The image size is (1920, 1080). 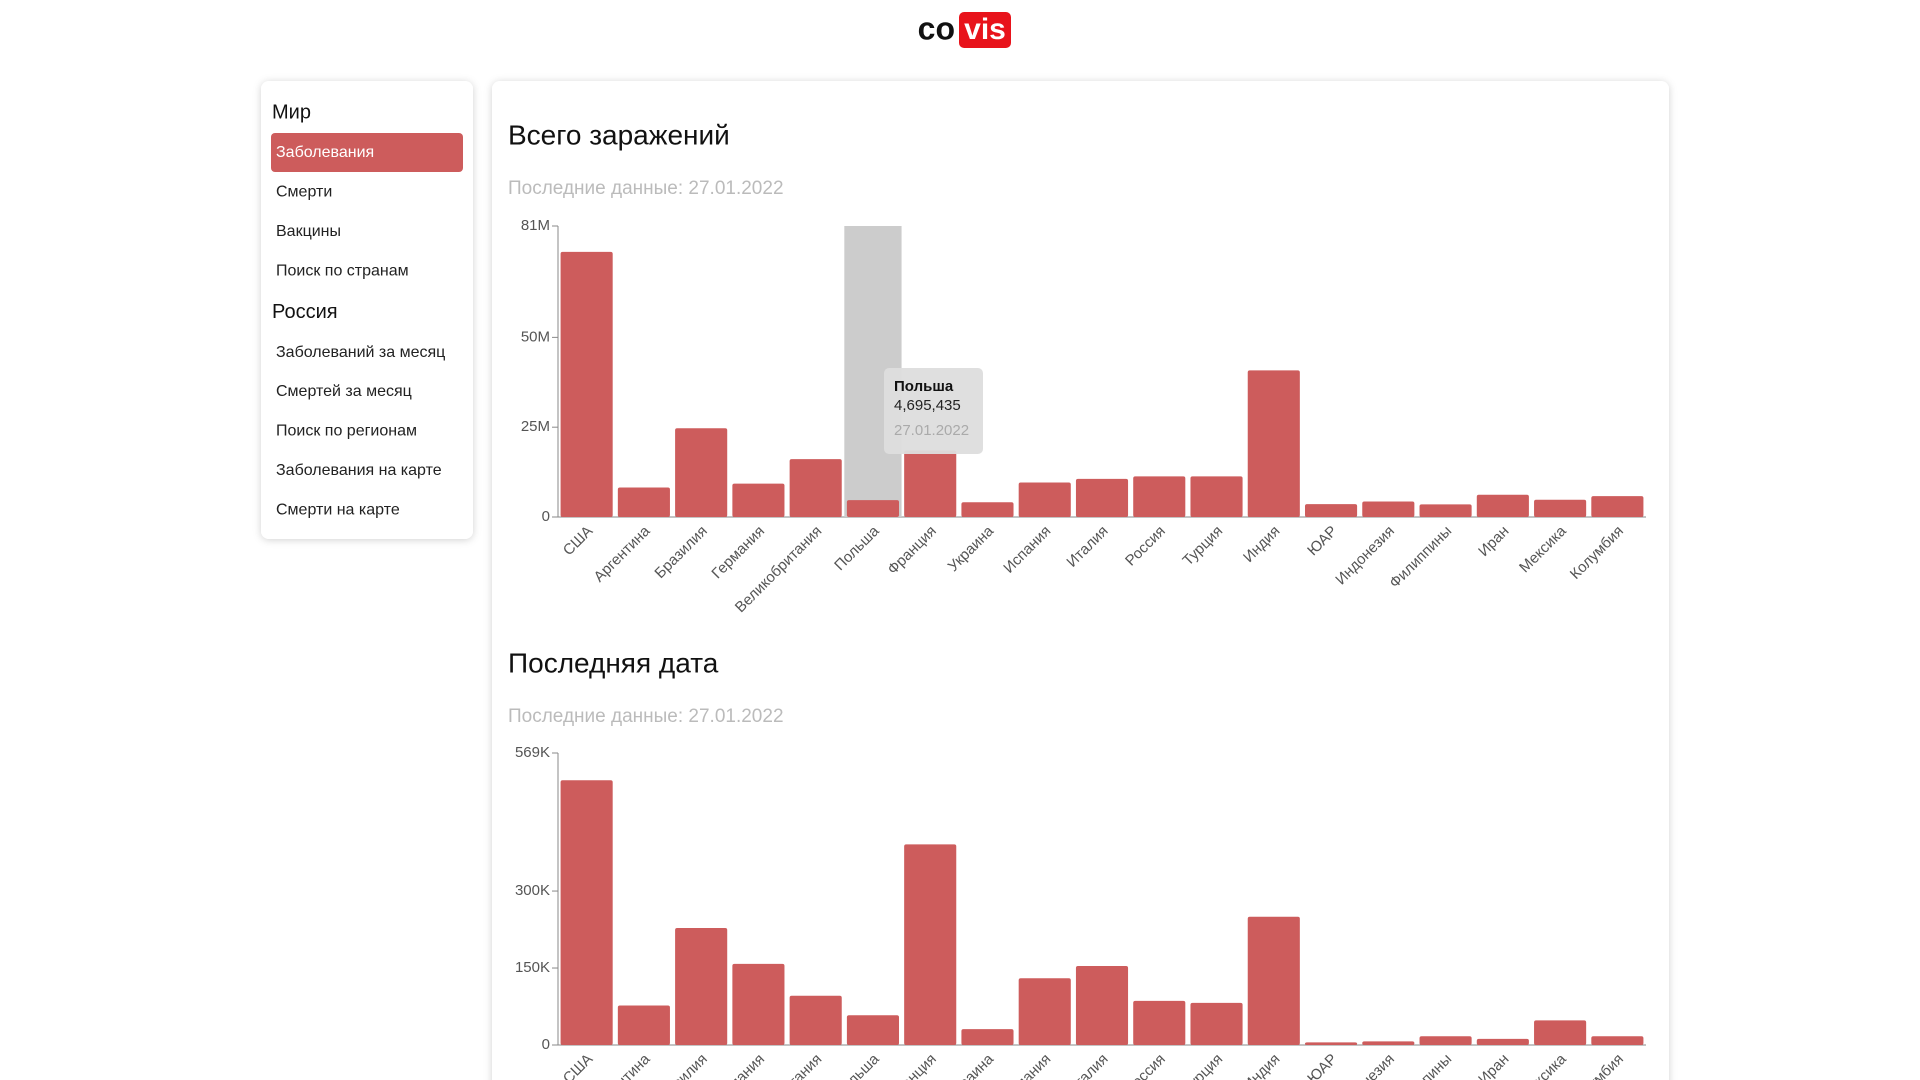 I want to click on nav-item: Смертей за месяц, so click(x=344, y=391).